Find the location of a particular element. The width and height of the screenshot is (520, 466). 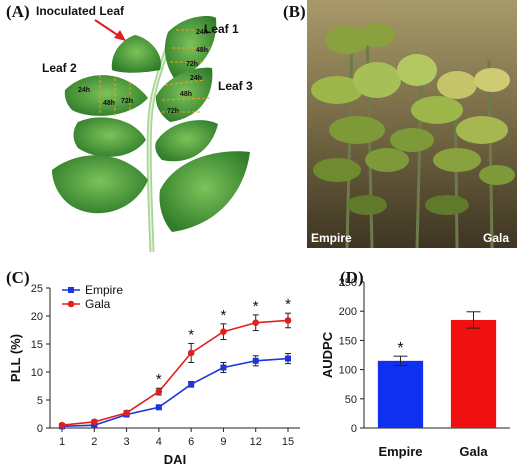

leaf-2-label: Leaf 2 is located at coordinates (59, 68).